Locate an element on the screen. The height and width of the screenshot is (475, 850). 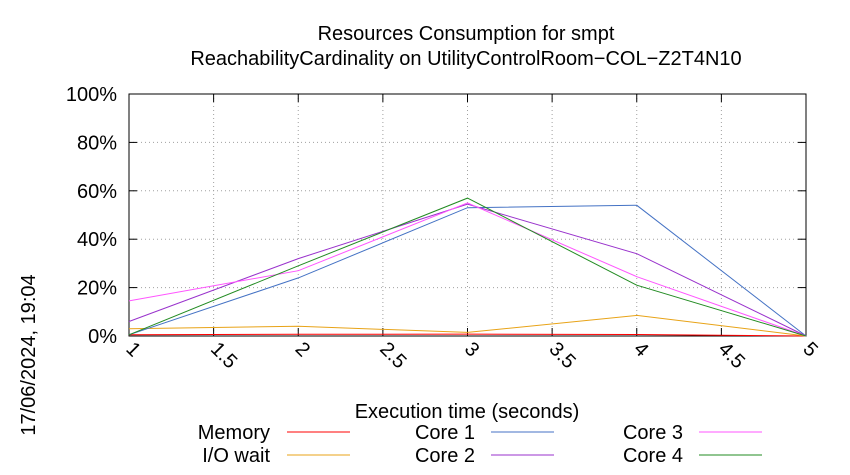
legend-item: I/O wait is located at coordinates (276, 456).